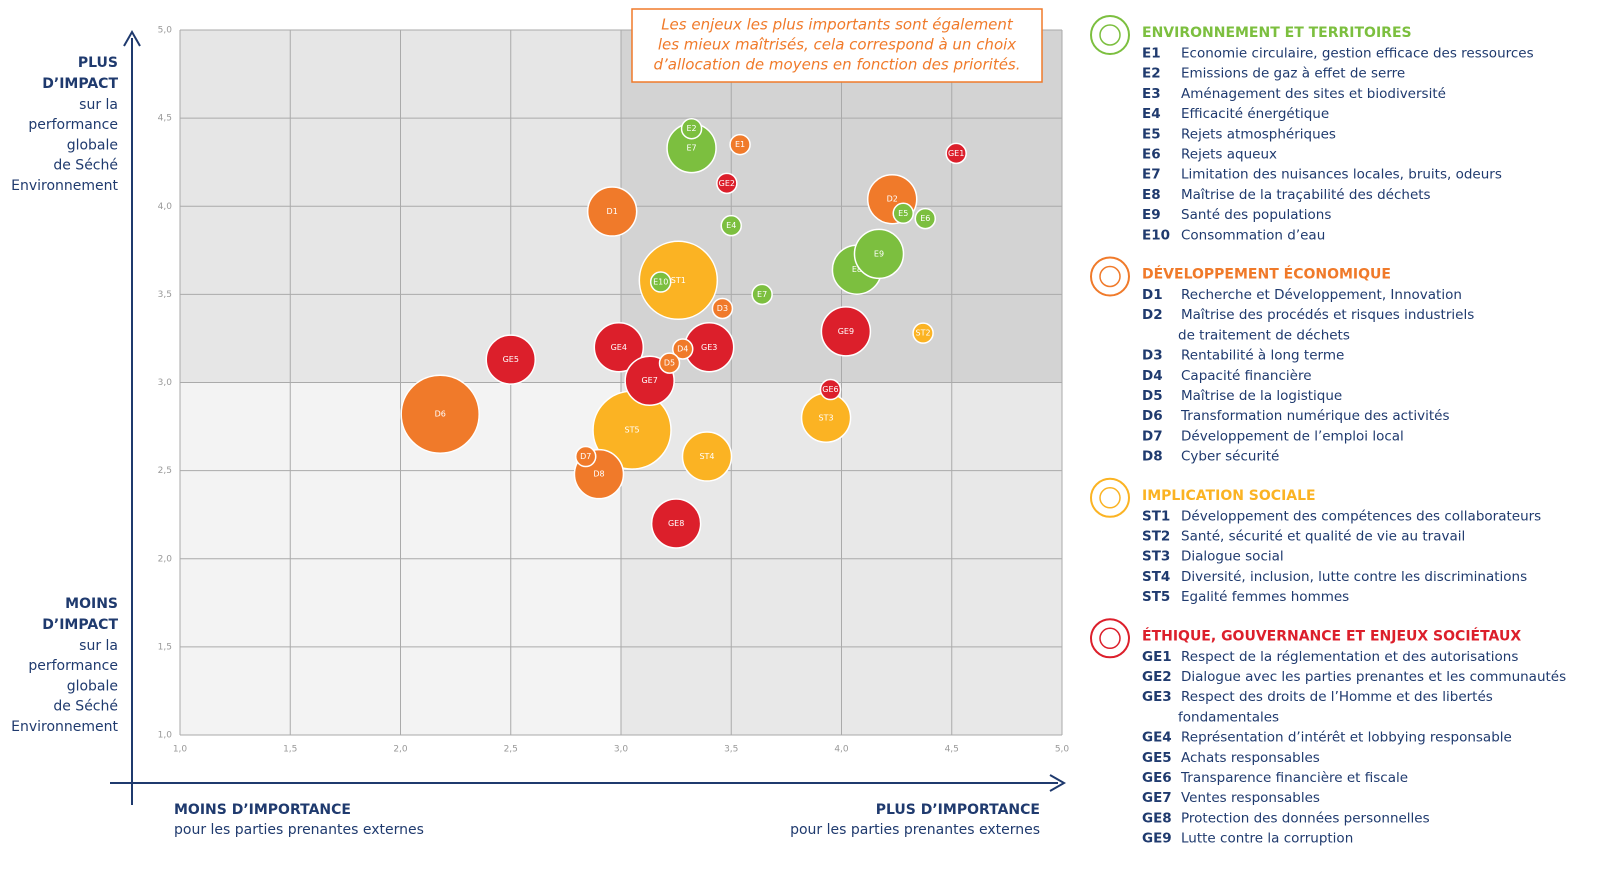 This screenshot has width=1597, height=870. I want to click on legend-title: DÉVELOPPEMENT ÉCONOMIQUE, so click(1266, 274).